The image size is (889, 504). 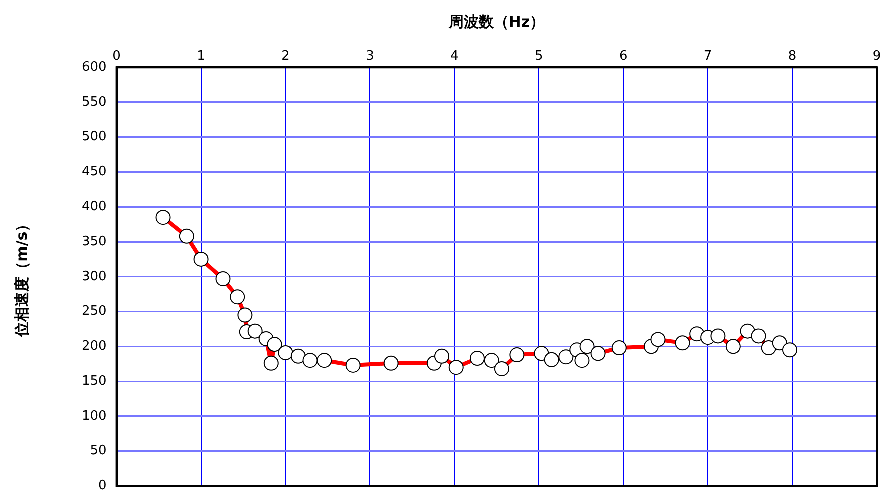 What do you see at coordinates (94, 276) in the screenshot?
I see `y-tick-label: 300` at bounding box center [94, 276].